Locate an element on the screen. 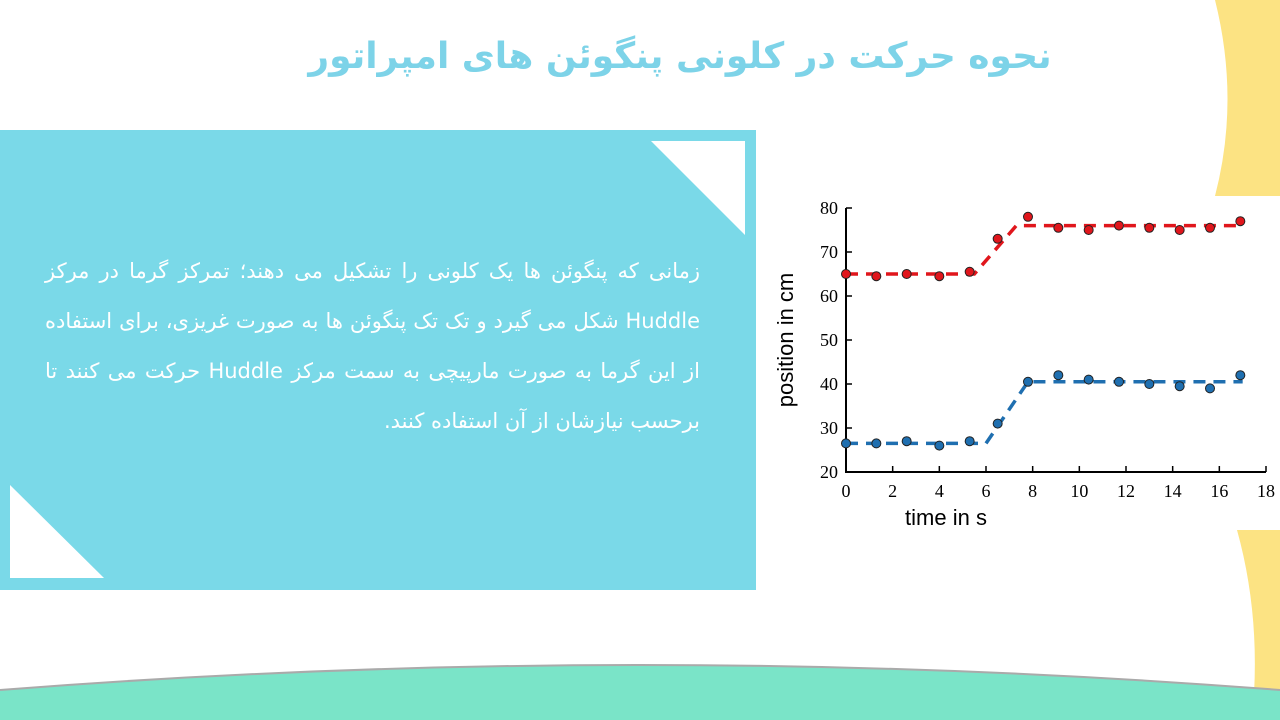 The height and width of the screenshot is (720, 1280). axes is located at coordinates (1055, 340).